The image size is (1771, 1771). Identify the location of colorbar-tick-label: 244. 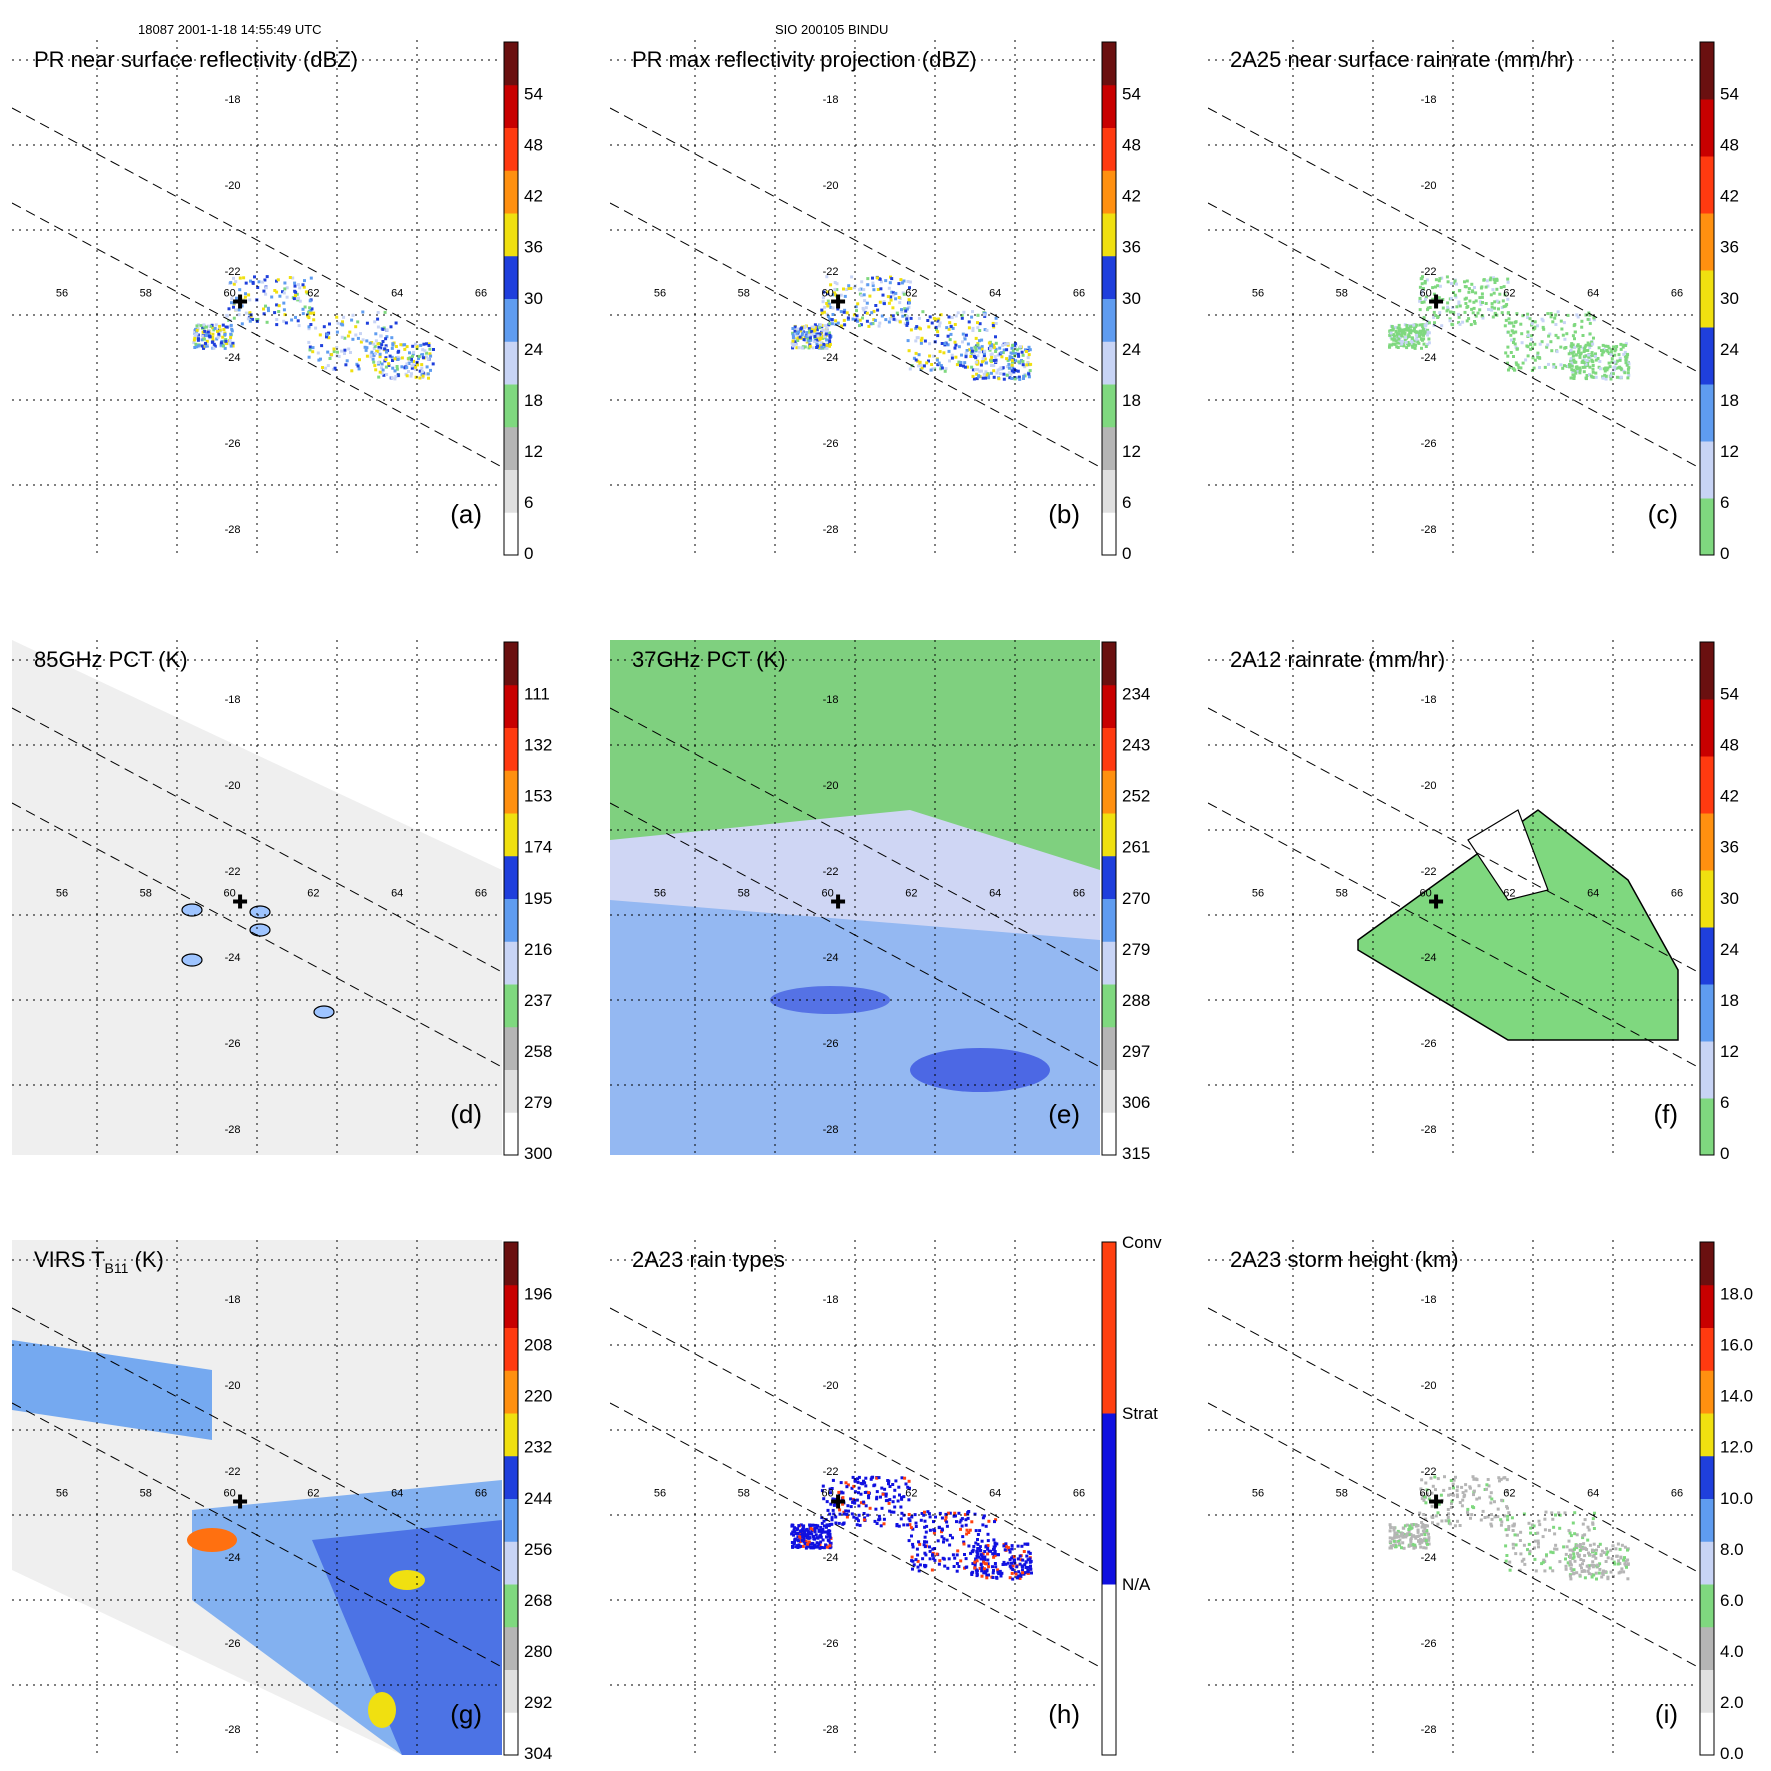
(538, 1498).